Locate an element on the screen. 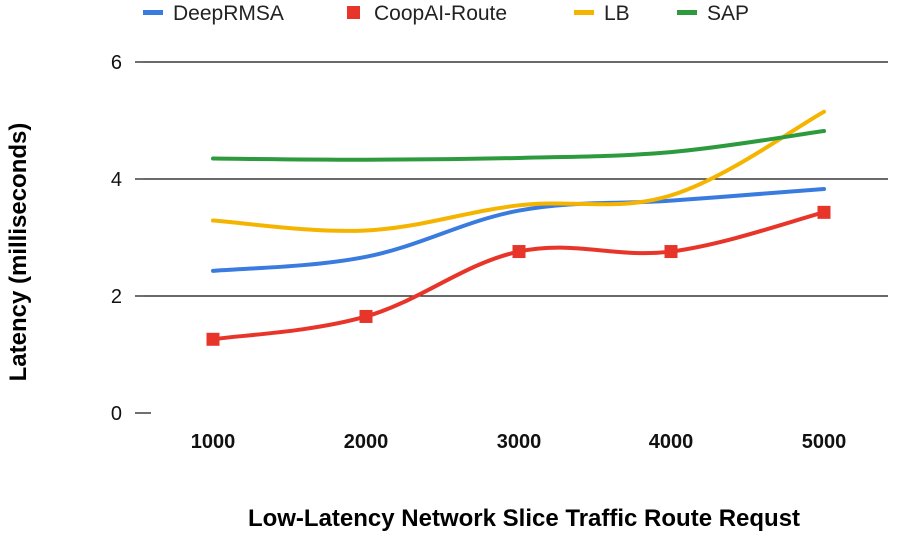 Image resolution: width=905 pixels, height=537 pixels. x-tick-label-1000: 1000 is located at coordinates (213, 442).